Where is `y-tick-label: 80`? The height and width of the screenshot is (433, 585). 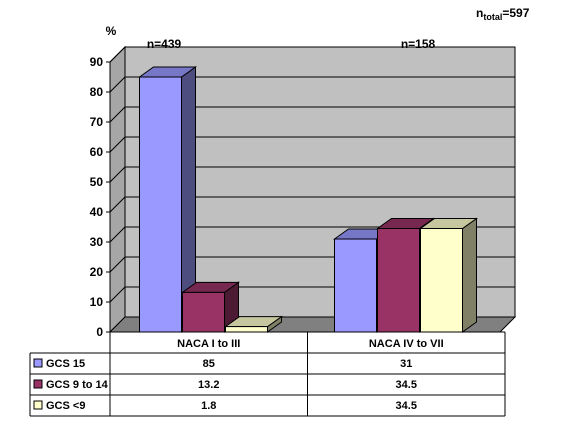
y-tick-label: 80 is located at coordinates (97, 92).